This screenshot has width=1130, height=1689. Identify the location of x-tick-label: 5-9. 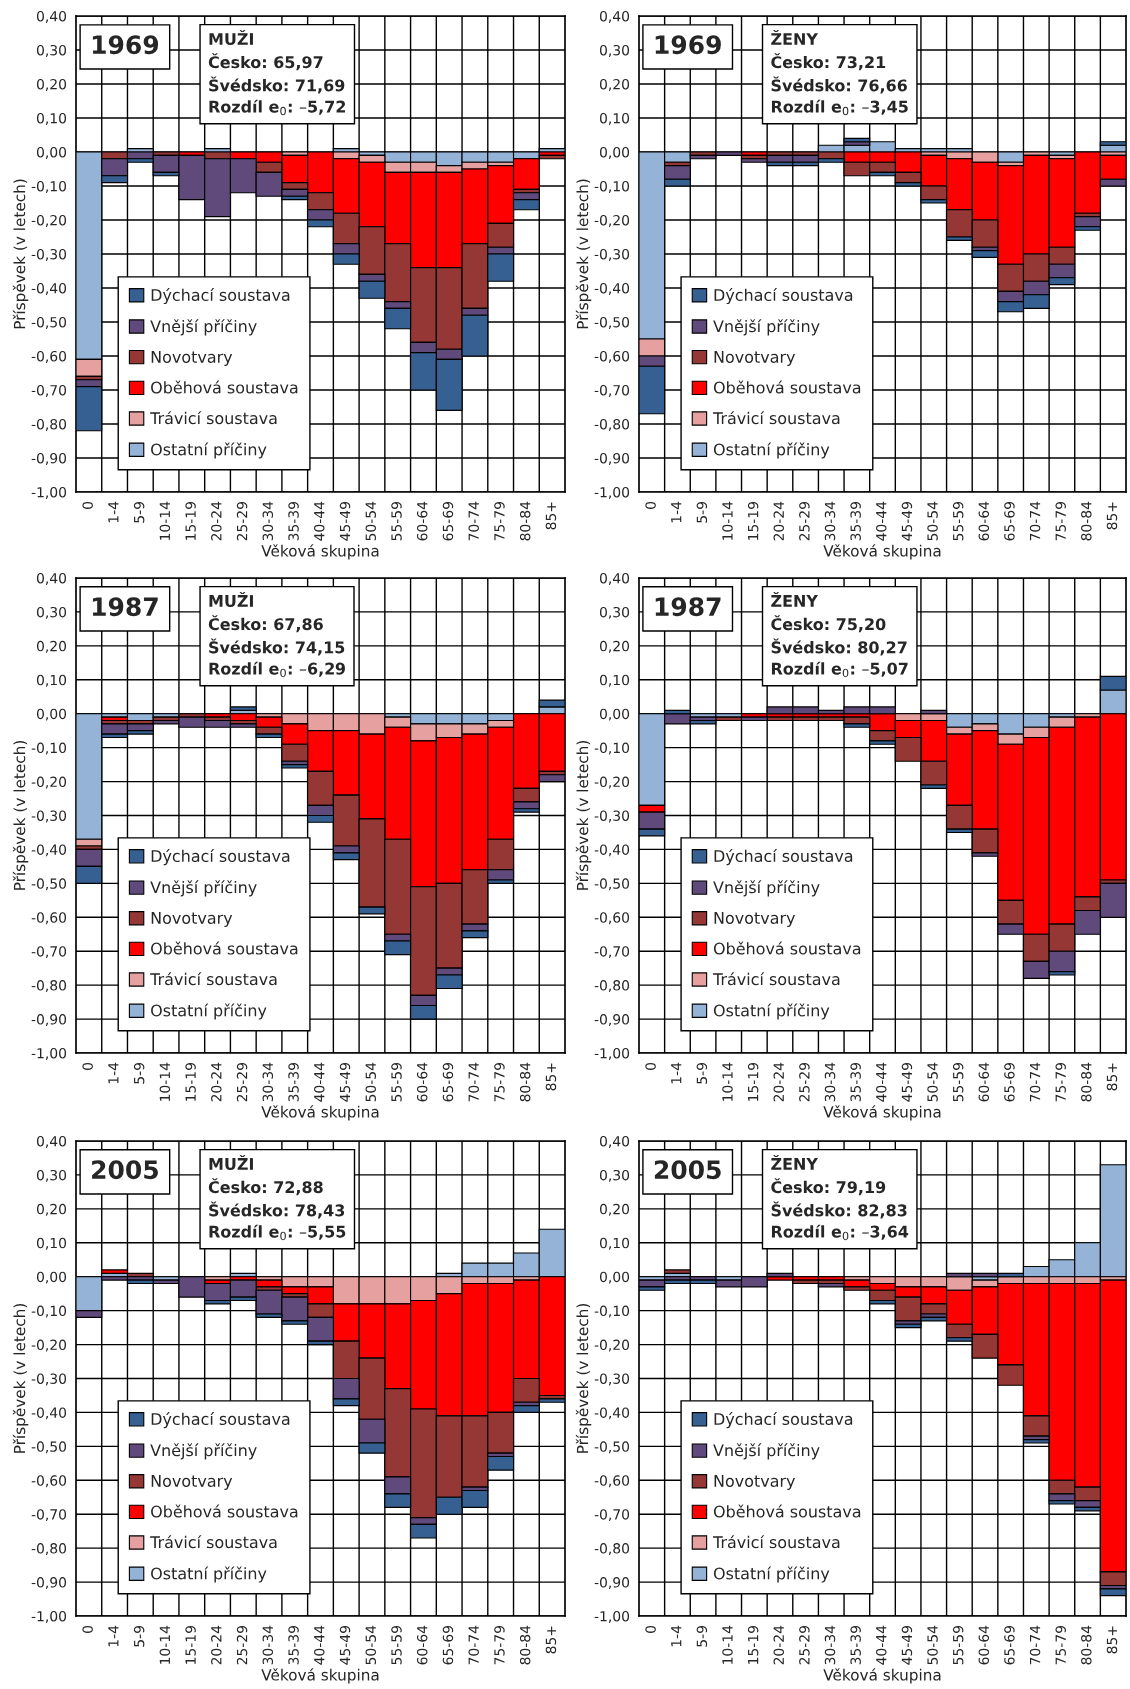
(702, 512).